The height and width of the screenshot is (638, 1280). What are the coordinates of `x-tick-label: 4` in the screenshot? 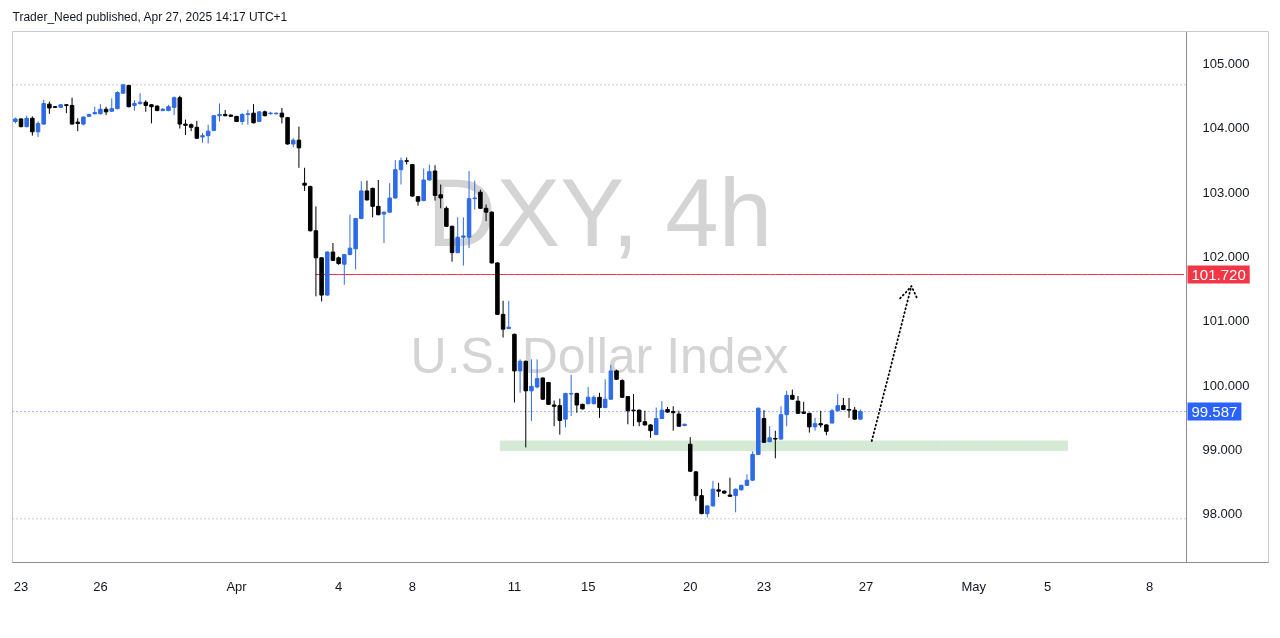 It's located at (339, 586).